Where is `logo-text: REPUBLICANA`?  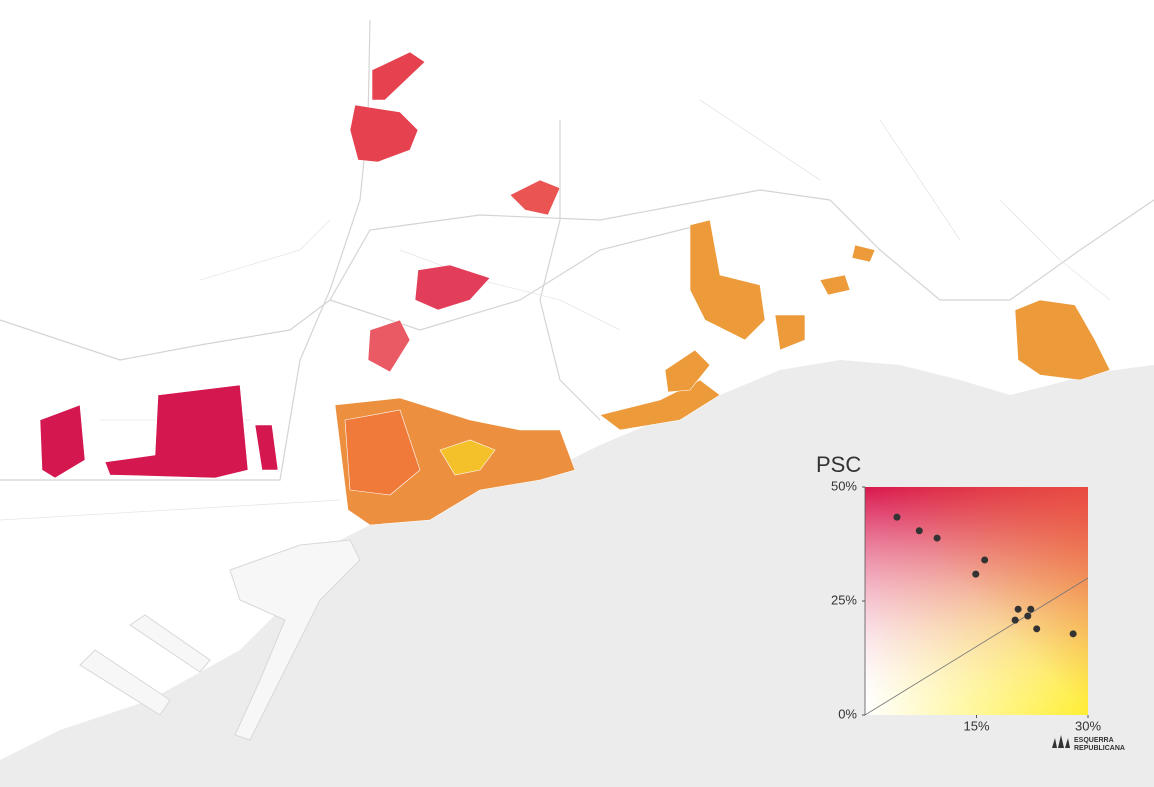
logo-text: REPUBLICANA is located at coordinates (1099, 748).